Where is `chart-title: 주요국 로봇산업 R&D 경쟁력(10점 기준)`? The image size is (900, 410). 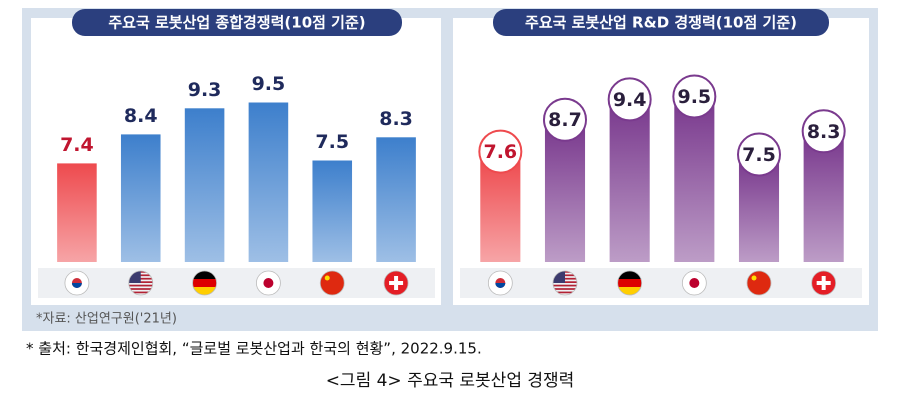
chart-title: 주요국 로봇산업 R&D 경쟁력(10점 기준) is located at coordinates (661, 23).